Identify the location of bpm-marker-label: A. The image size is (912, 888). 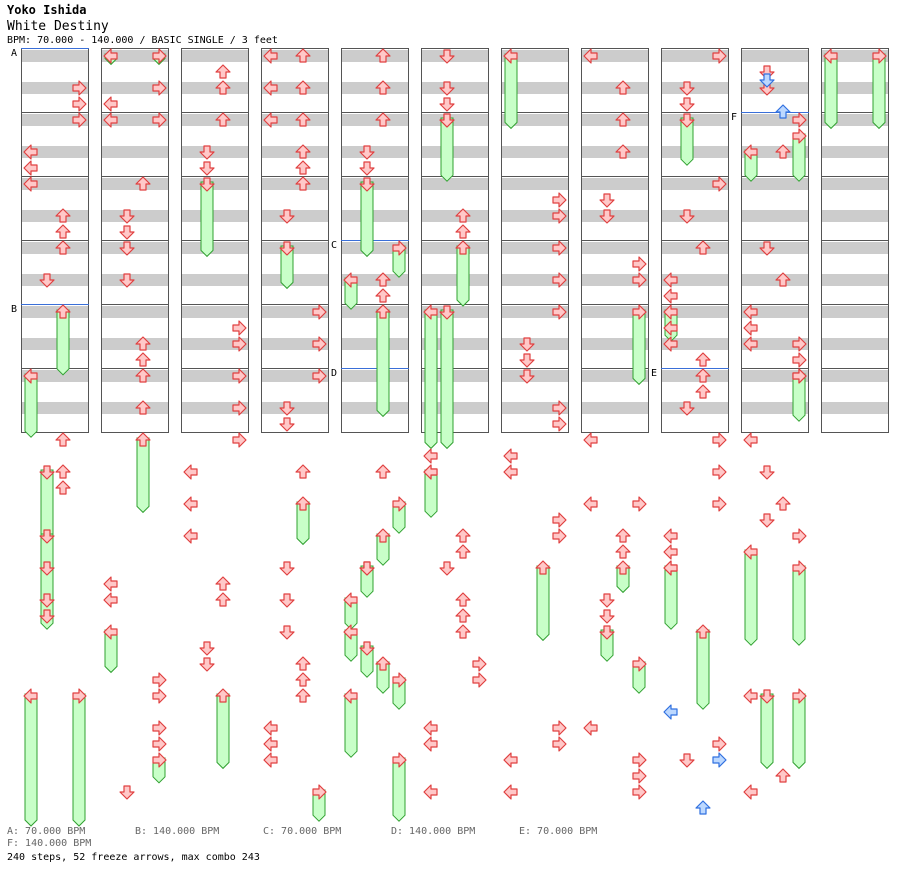
(14, 53).